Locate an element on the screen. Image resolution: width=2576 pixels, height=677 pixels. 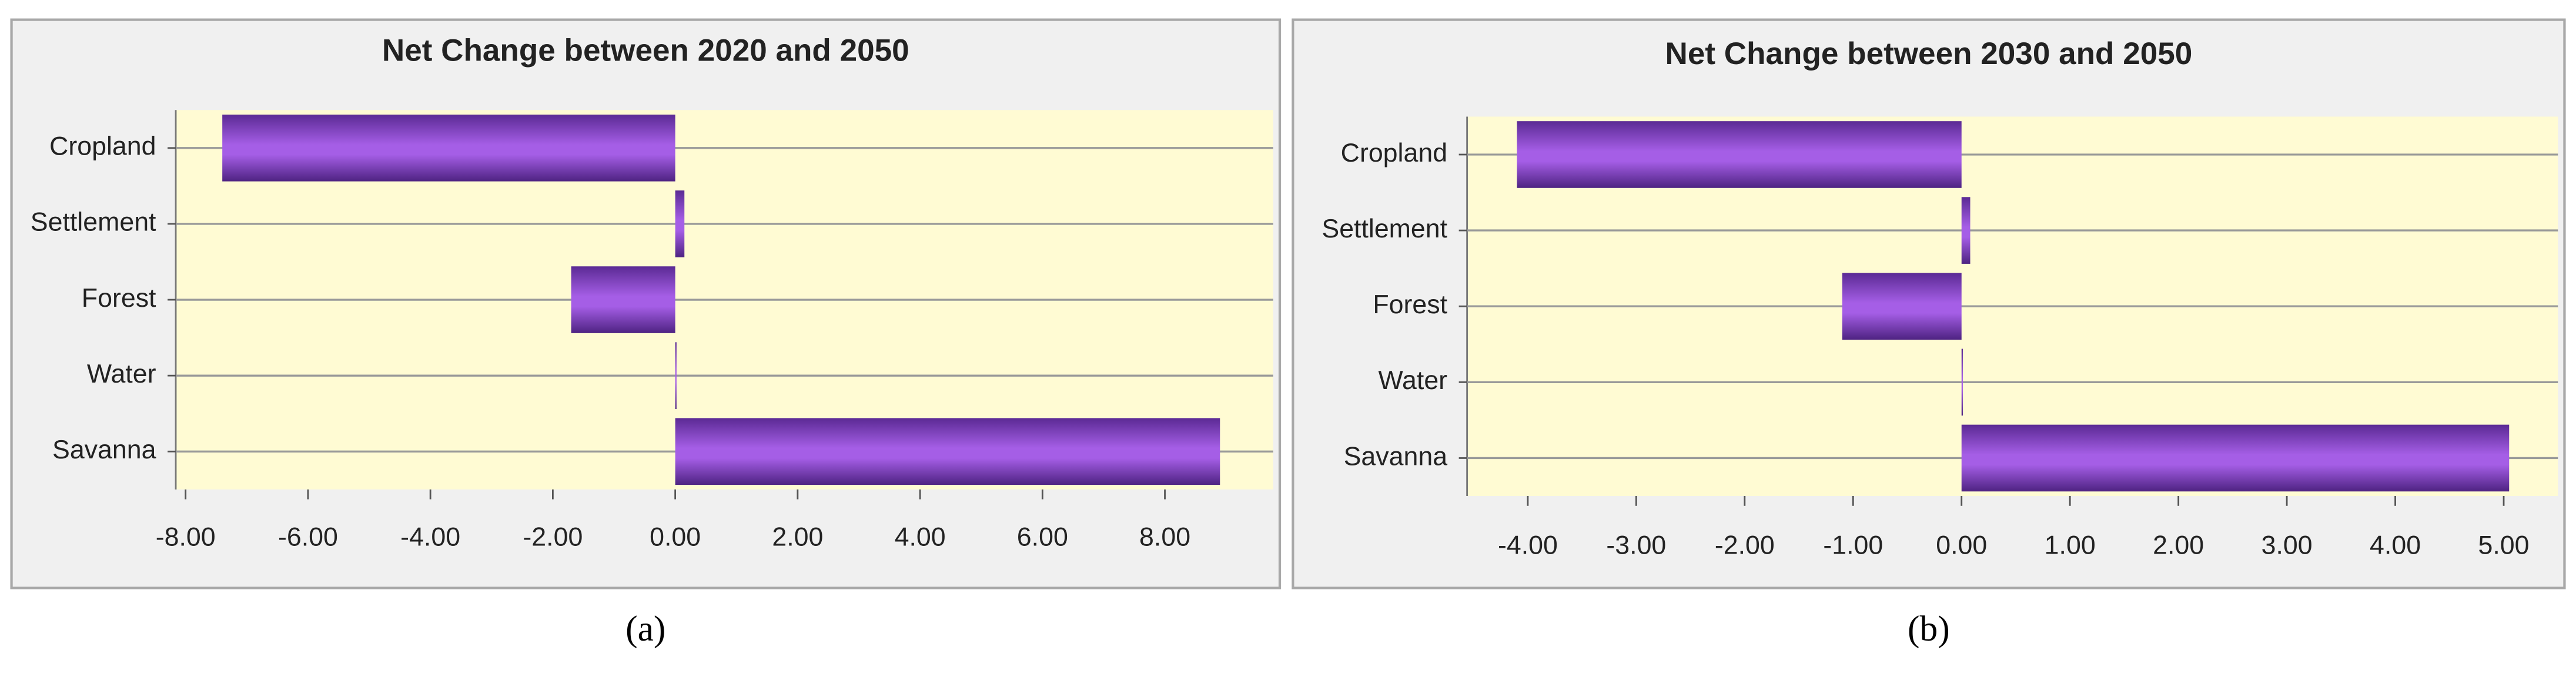
x-tick-label: 1.00 is located at coordinates (2070, 545).